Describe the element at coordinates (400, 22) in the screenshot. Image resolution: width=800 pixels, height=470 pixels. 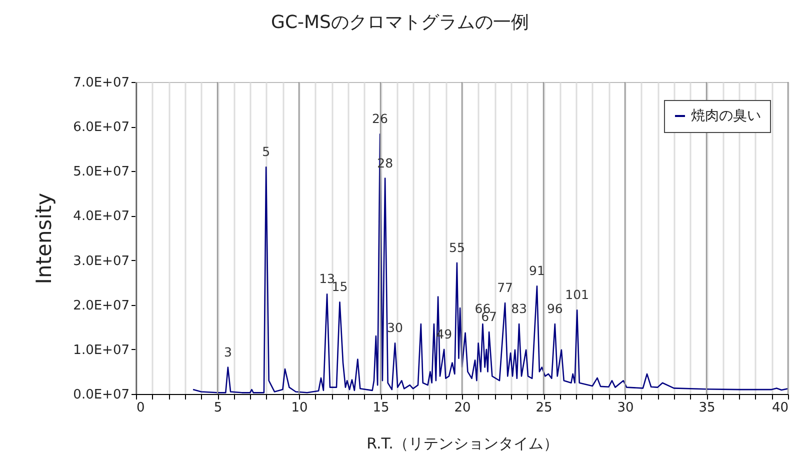
I see `chart-title: GC-MSのクロマトグラムの一例` at that location.